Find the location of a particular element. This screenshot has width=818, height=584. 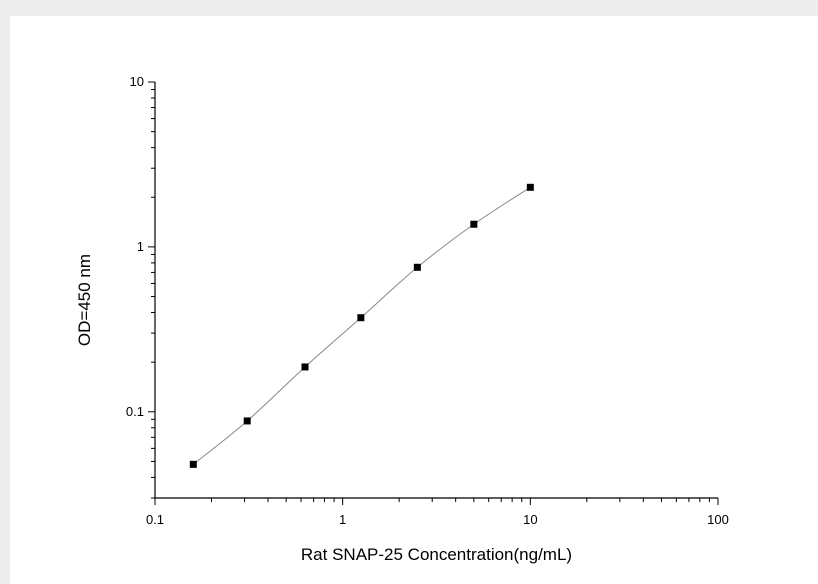

y-tick-label: 1 is located at coordinates (140, 246).